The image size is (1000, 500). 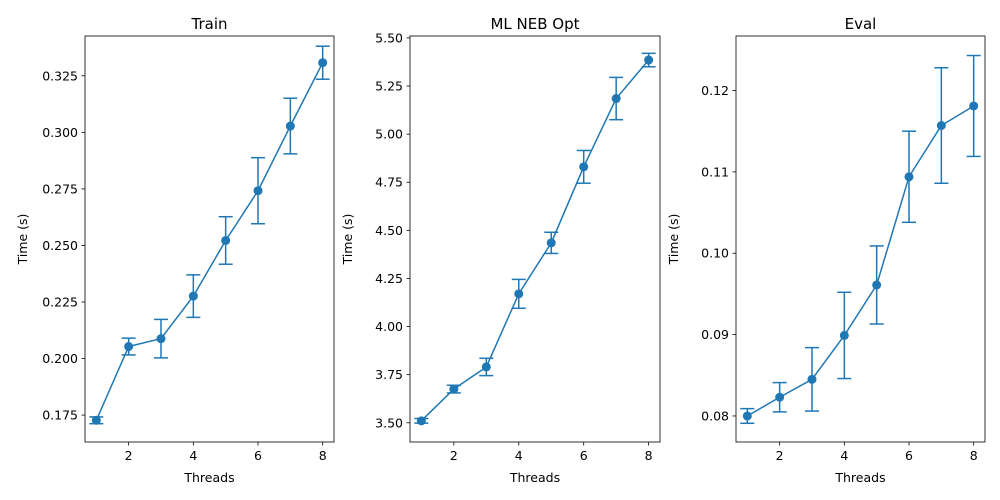 I want to click on chart-title: ML NEB Opt, so click(x=534, y=24).